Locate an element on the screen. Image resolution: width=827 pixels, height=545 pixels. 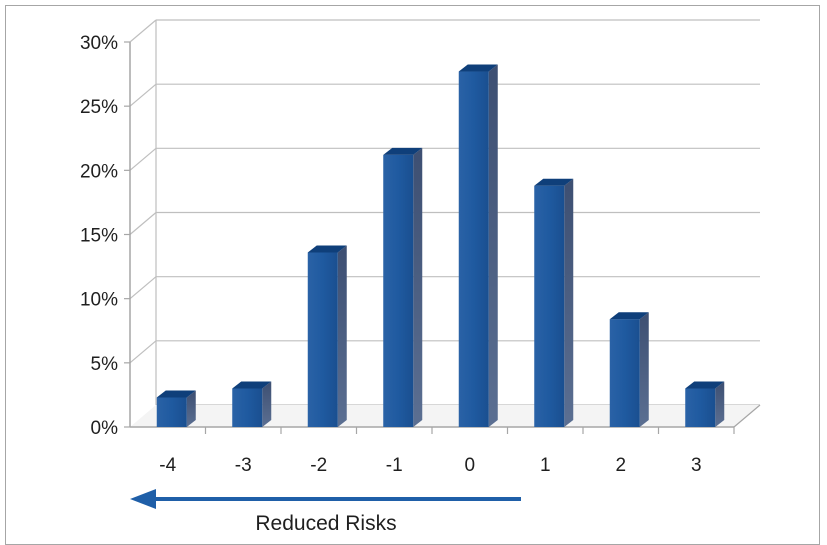
x-tick-label: 0 is located at coordinates (469, 465).